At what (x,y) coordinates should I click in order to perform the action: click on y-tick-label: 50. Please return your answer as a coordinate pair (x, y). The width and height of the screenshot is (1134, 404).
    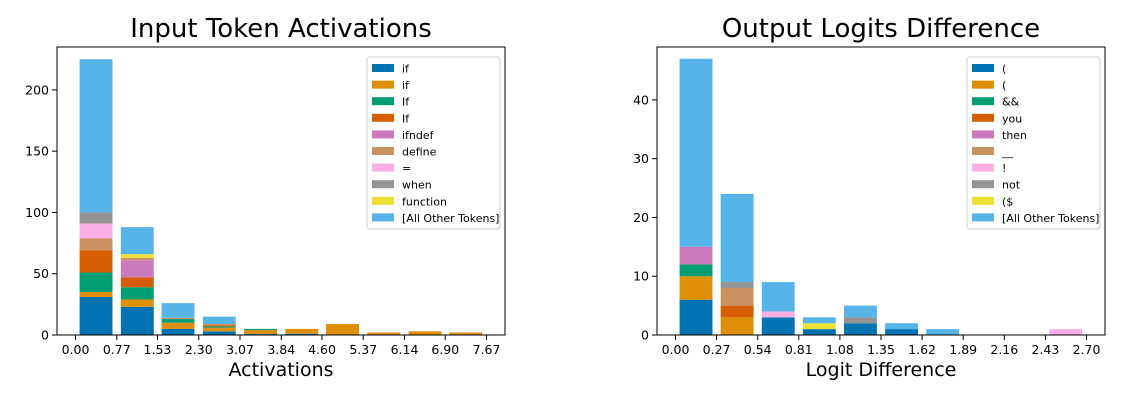
    Looking at the image, I should click on (41, 273).